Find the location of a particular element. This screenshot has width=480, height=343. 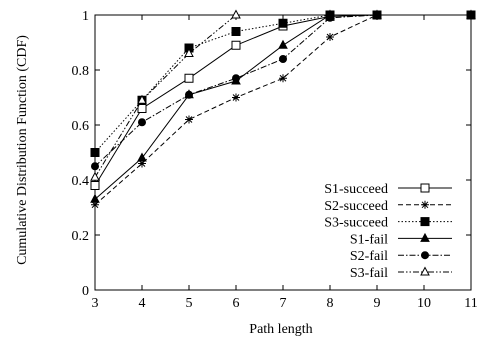

legend-marker-s3-succeed is located at coordinates (425, 222).